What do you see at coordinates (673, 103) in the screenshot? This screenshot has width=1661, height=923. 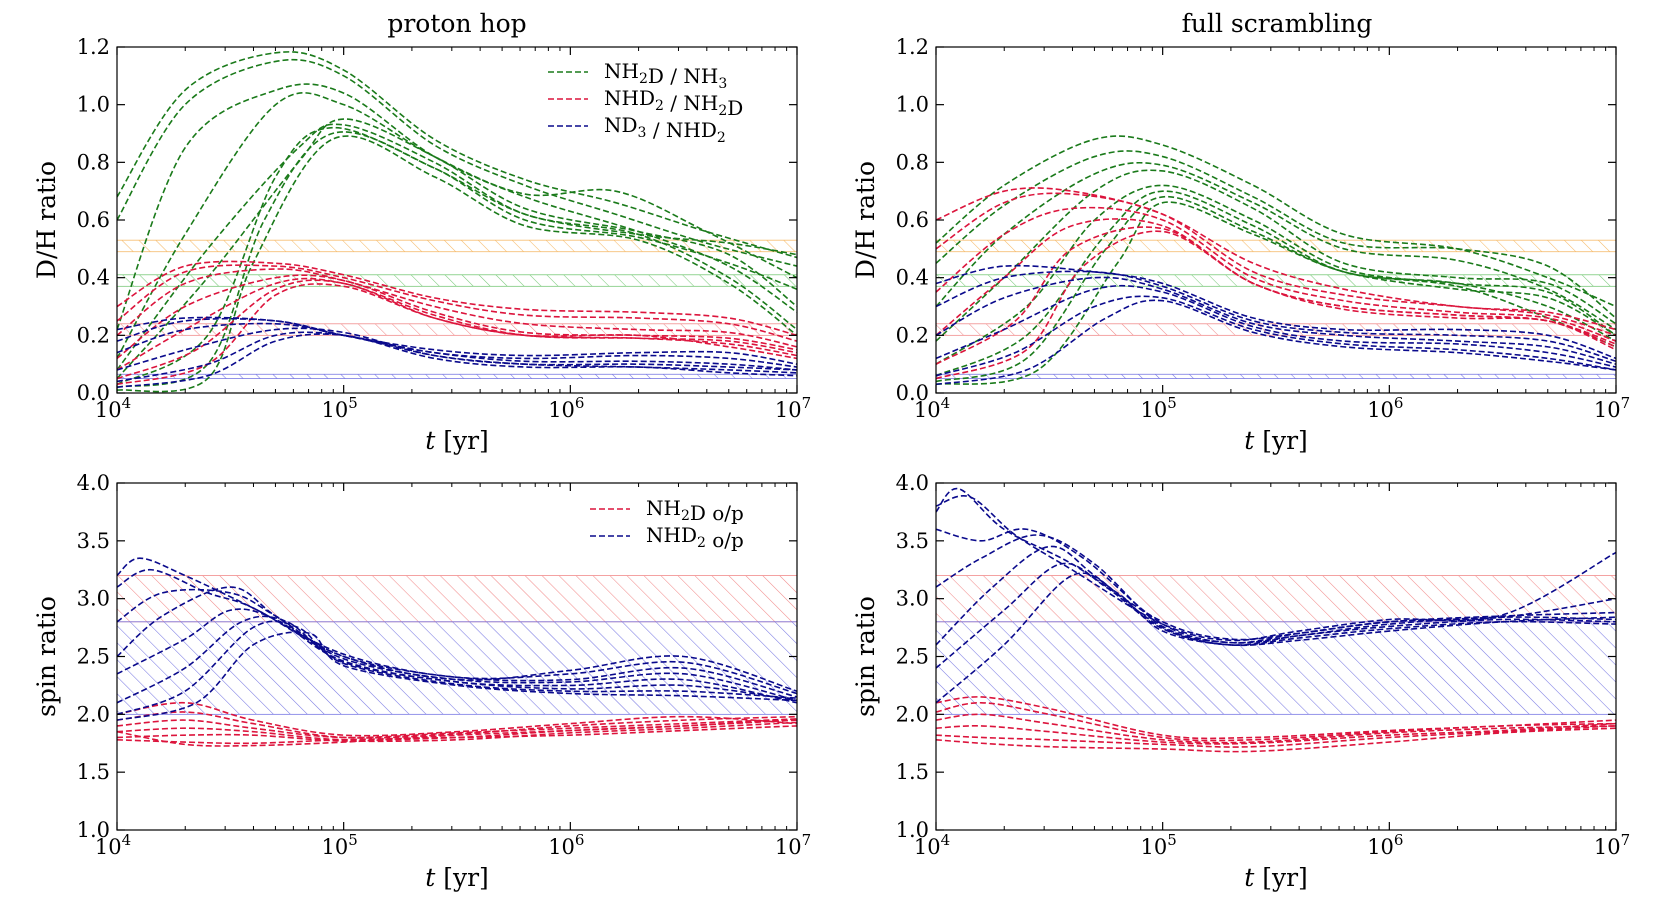 I see `legend-entry: NHD2 / NH2D` at bounding box center [673, 103].